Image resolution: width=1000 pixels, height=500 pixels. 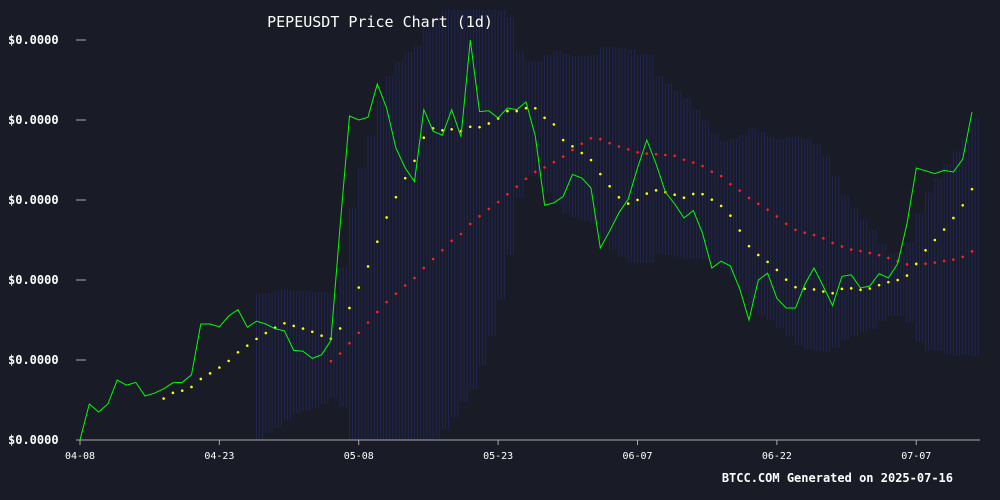 What do you see at coordinates (80, 456) in the screenshot?
I see `x-tick-label: 04-08` at bounding box center [80, 456].